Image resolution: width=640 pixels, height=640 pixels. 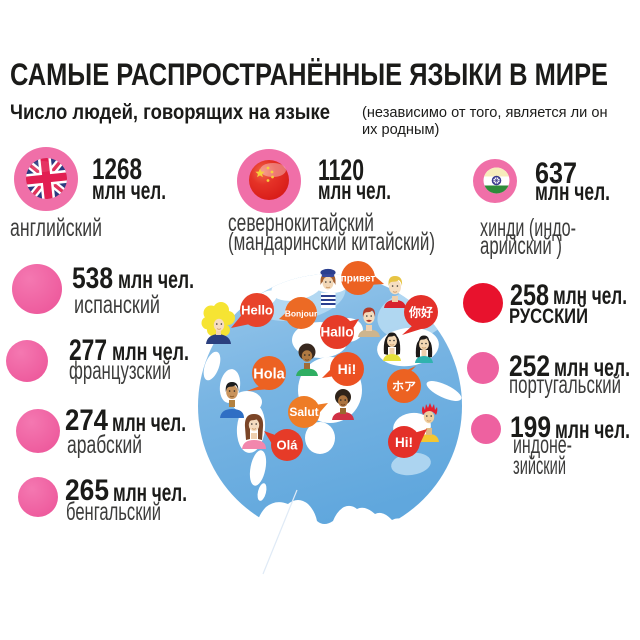 What do you see at coordinates (404, 387) in the screenshot?
I see `svg-text: ホア` at bounding box center [404, 387].